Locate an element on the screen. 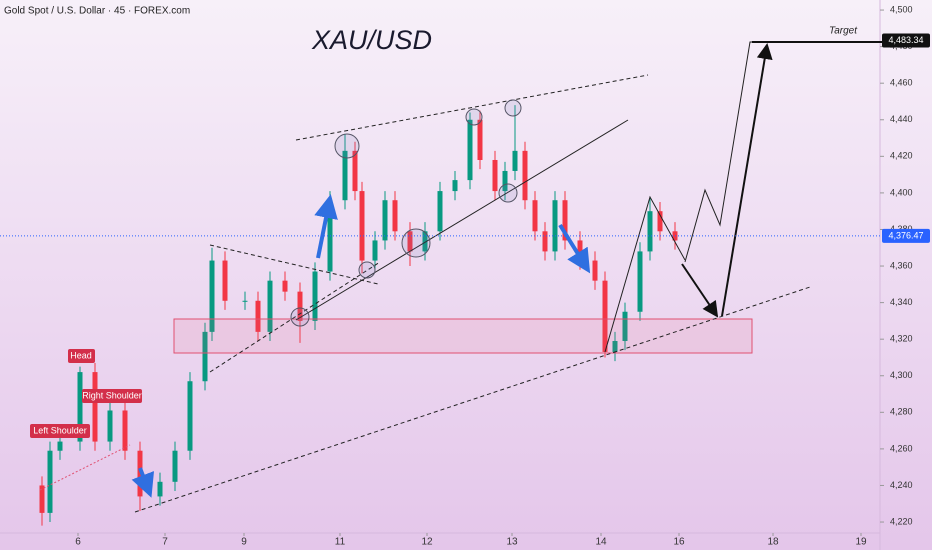 Image resolution: width=932 pixels, height=550 pixels. support-zone is located at coordinates (463, 336).